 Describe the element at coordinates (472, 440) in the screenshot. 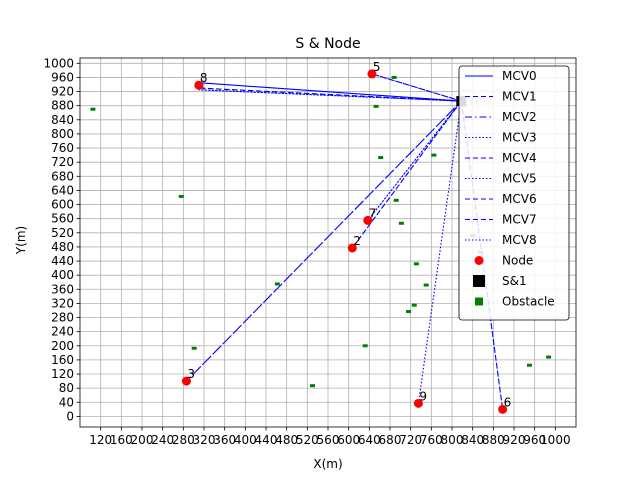

I see `x-tick-label: 840` at that location.